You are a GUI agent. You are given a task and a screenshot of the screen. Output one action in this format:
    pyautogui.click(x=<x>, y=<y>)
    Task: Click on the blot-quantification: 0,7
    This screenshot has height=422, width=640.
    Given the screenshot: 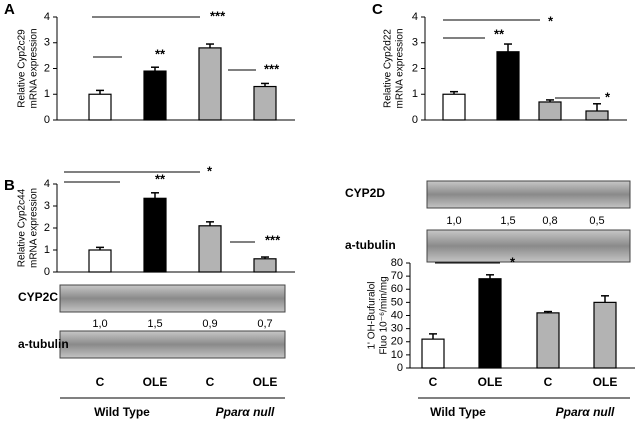 What is the action you would take?
    pyautogui.click(x=264, y=324)
    